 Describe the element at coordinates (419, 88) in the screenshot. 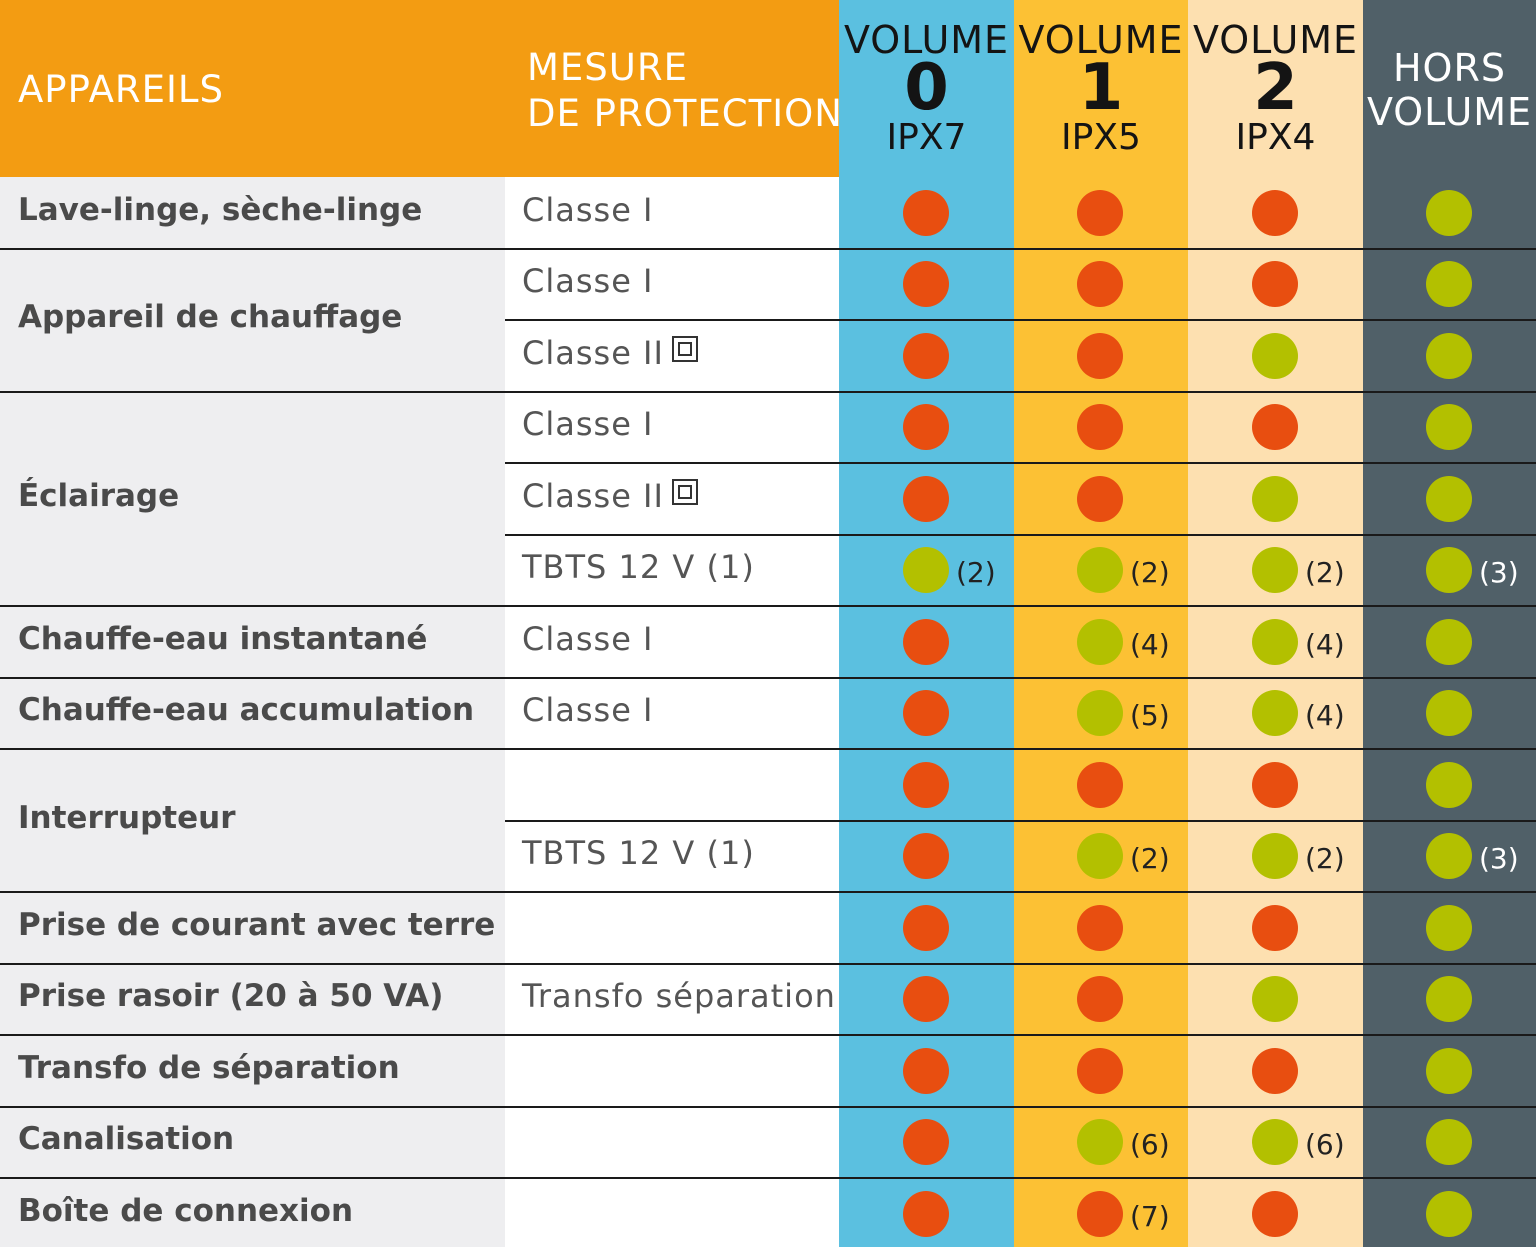

I see `header-appareils-band` at that location.